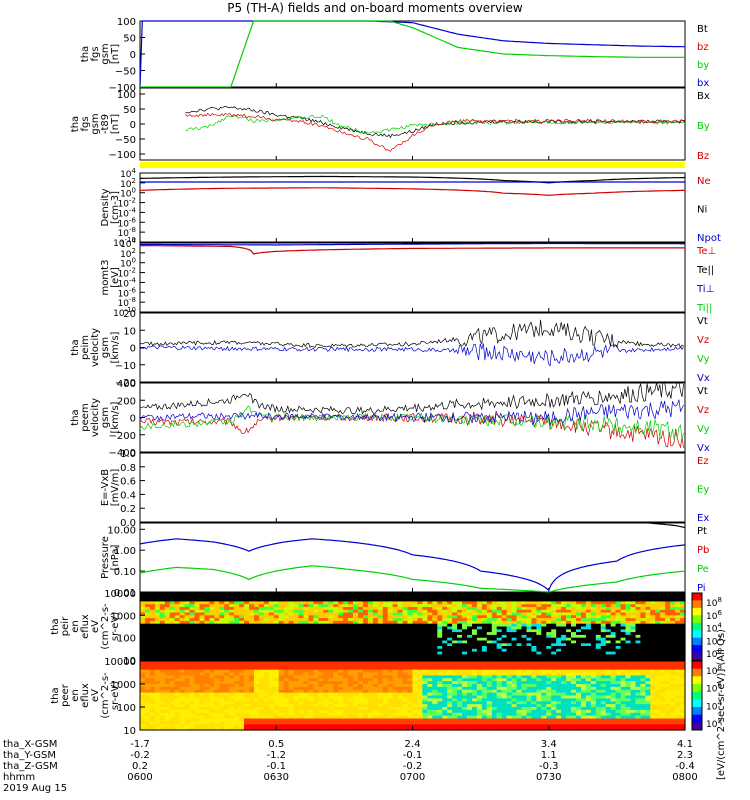  I want to click on y-axis-label: [cm-3], so click(115, 207).